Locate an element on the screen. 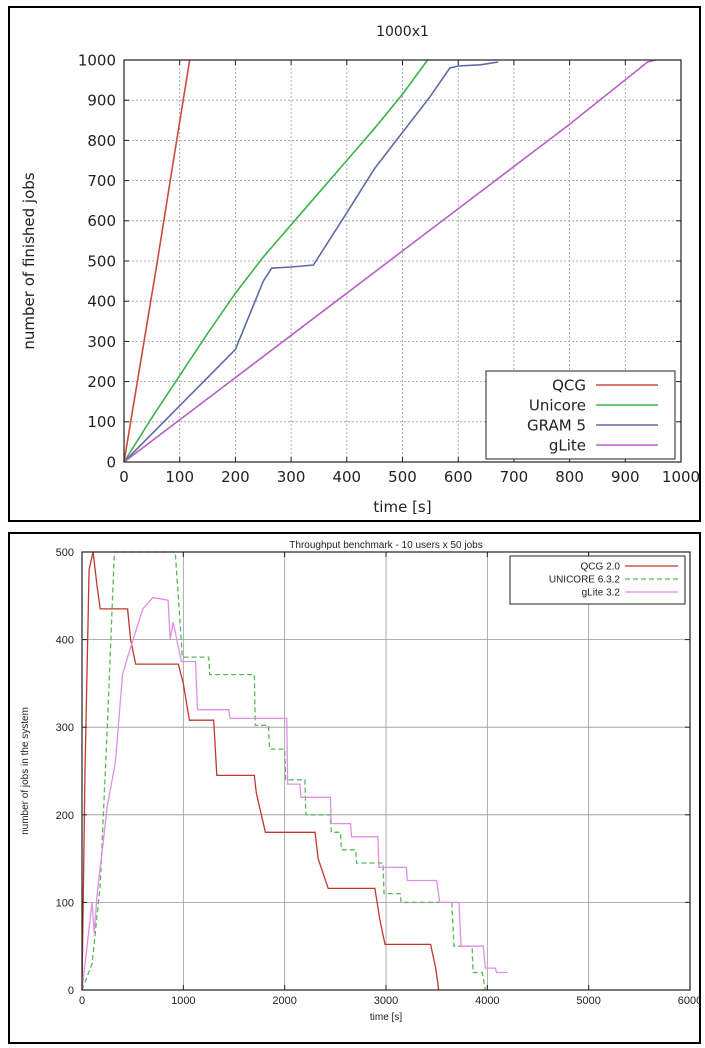 This screenshot has width=705, height=1048. x-tick-label: 5000 is located at coordinates (588, 1001).